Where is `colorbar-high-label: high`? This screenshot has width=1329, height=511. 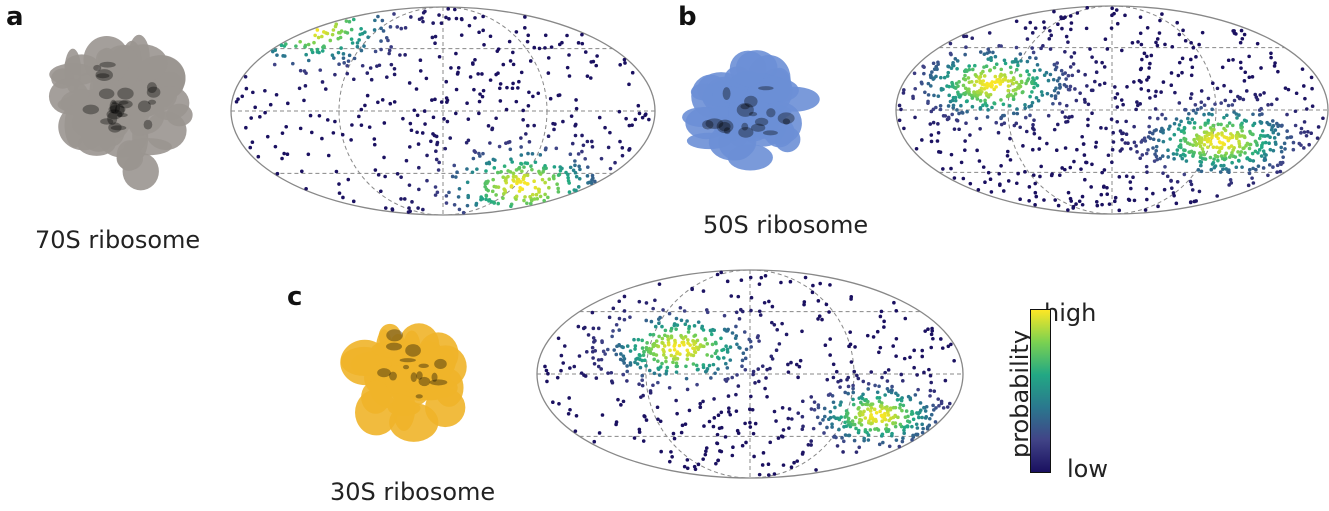 colorbar-high-label: high is located at coordinates (1070, 313).